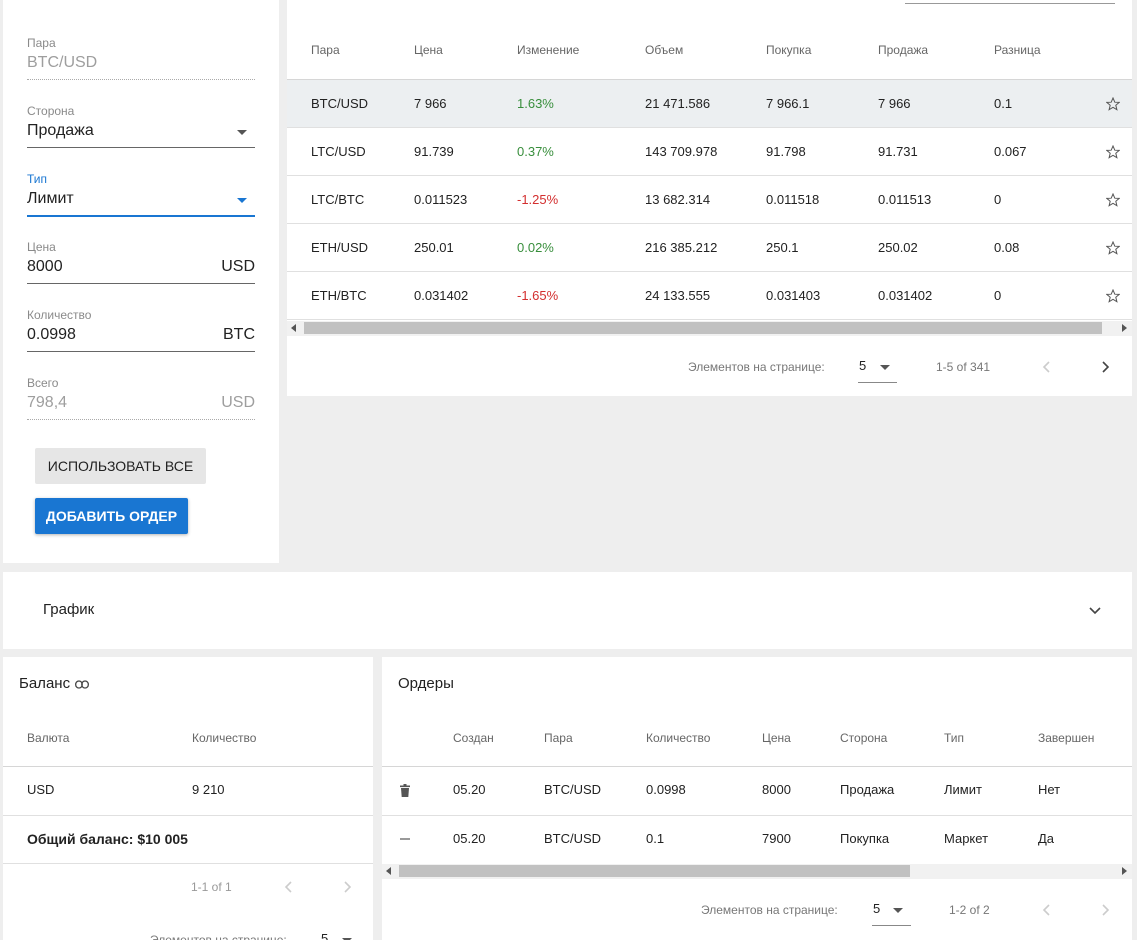  Describe the element at coordinates (51, 334) in the screenshot. I see `field-value: 0.0998` at that location.